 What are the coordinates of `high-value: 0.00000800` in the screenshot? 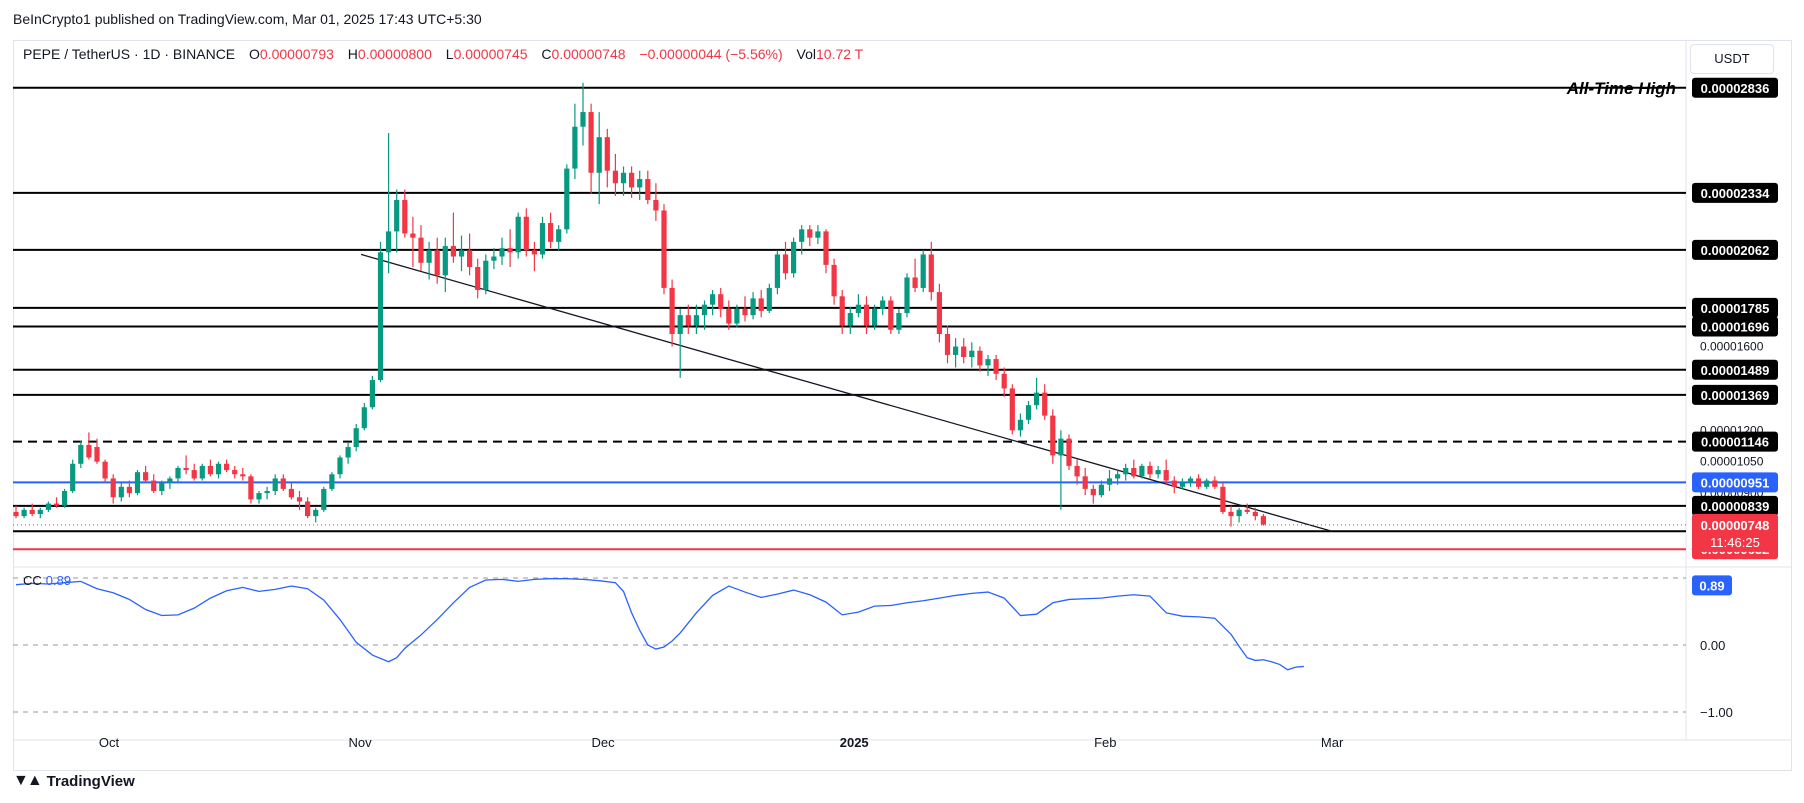 It's located at (394, 54).